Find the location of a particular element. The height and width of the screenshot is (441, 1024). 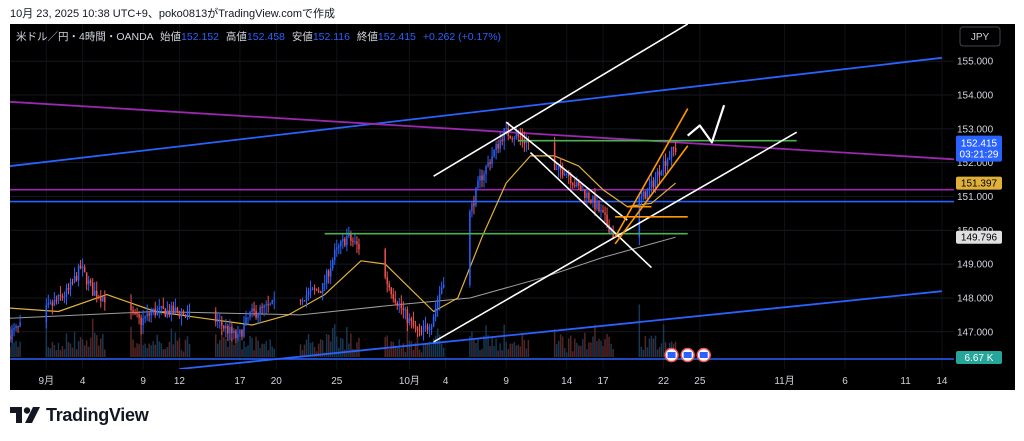

currency-button-label: JPY is located at coordinates (980, 37).